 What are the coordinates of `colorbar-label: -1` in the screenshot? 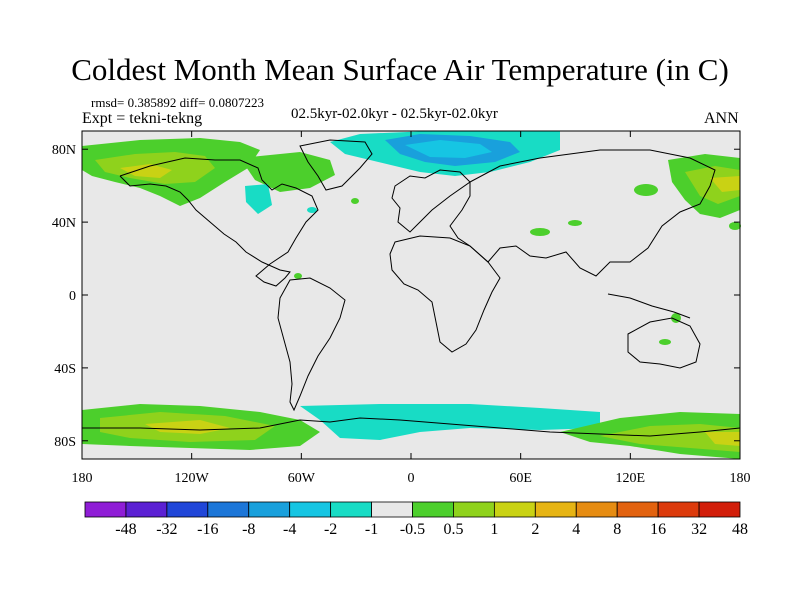 It's located at (371, 529).